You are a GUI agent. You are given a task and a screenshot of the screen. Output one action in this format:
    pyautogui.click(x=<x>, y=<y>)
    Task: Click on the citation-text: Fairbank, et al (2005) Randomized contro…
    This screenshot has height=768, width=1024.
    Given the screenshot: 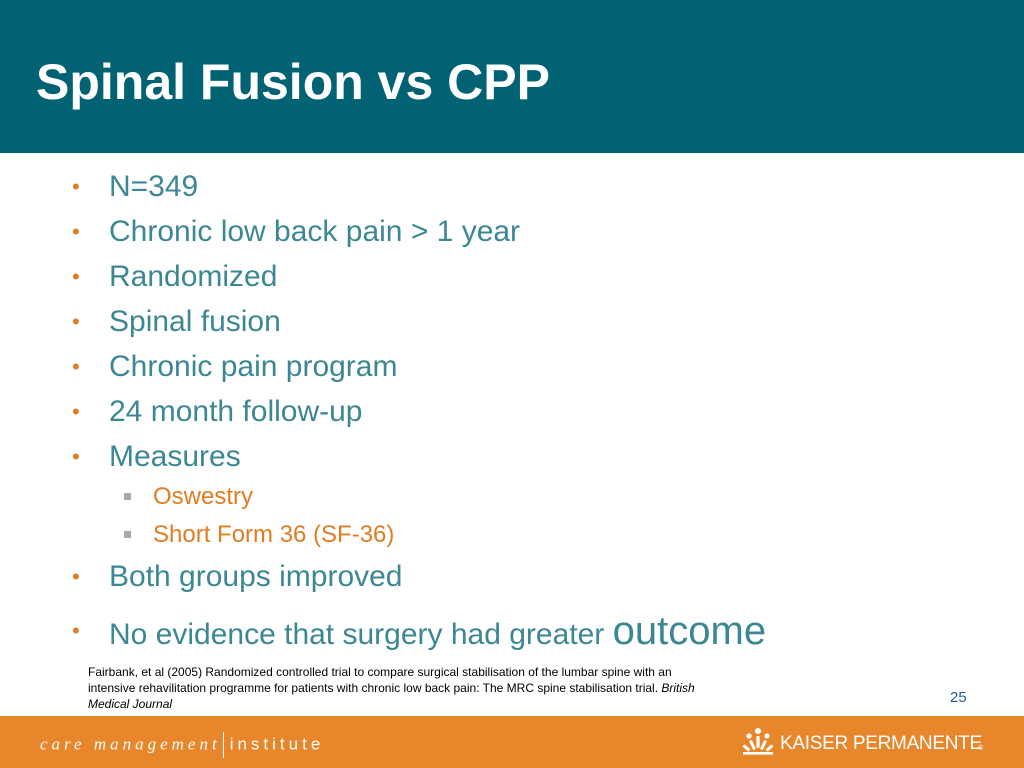 What is the action you would take?
    pyautogui.click(x=380, y=680)
    